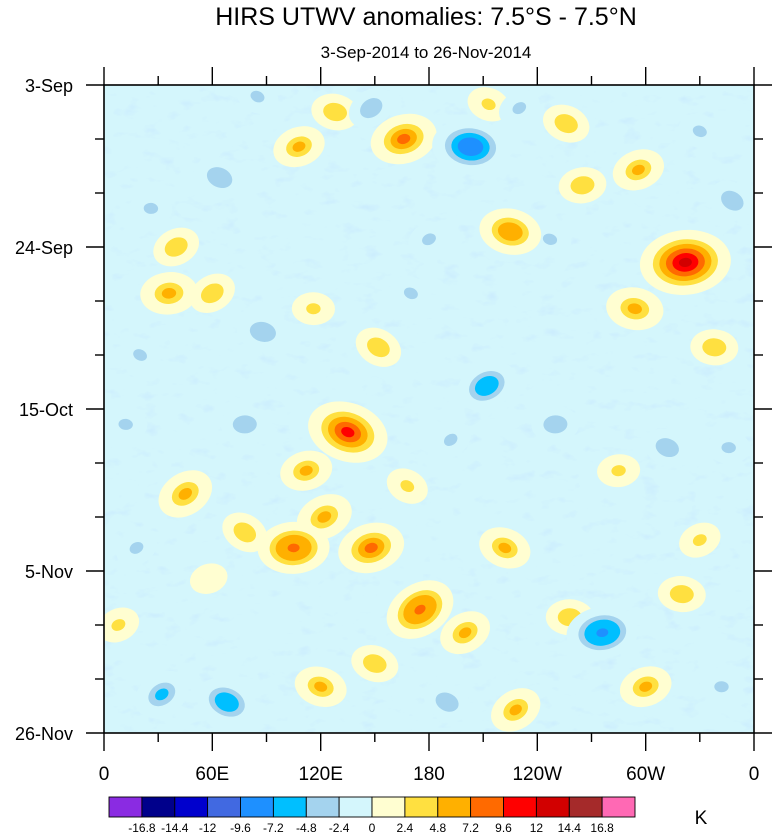 This screenshot has height=834, width=772. I want to click on colorbar-label: 16.8, so click(602, 827).